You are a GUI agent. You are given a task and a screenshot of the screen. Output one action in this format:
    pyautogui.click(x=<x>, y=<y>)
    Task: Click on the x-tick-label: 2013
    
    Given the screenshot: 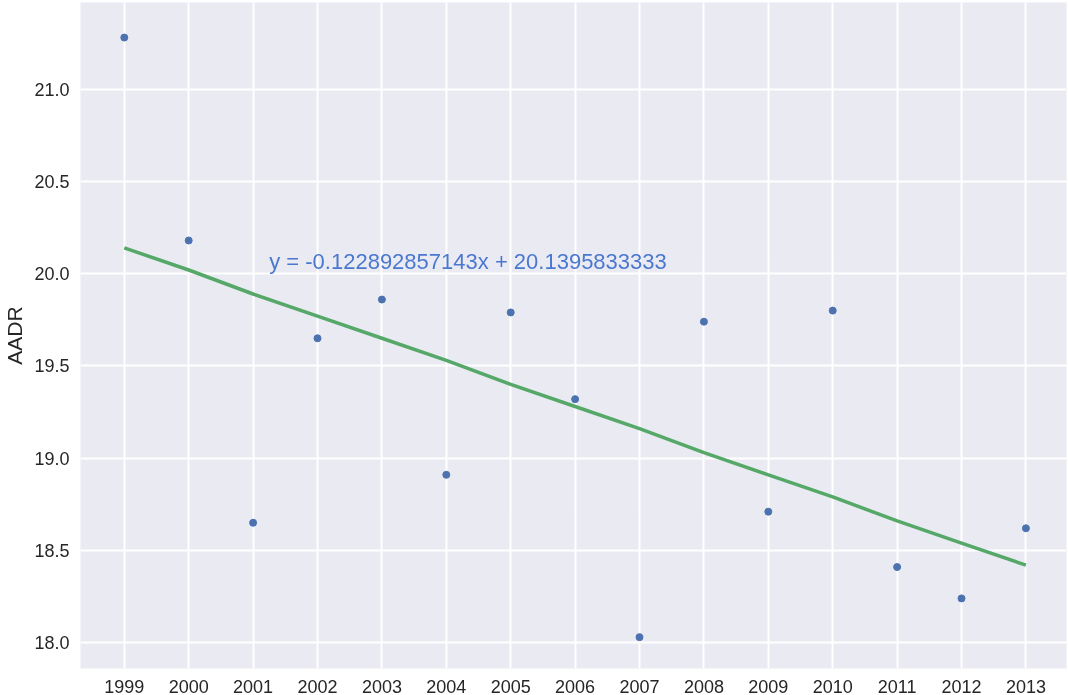 What is the action you would take?
    pyautogui.click(x=1025, y=685)
    